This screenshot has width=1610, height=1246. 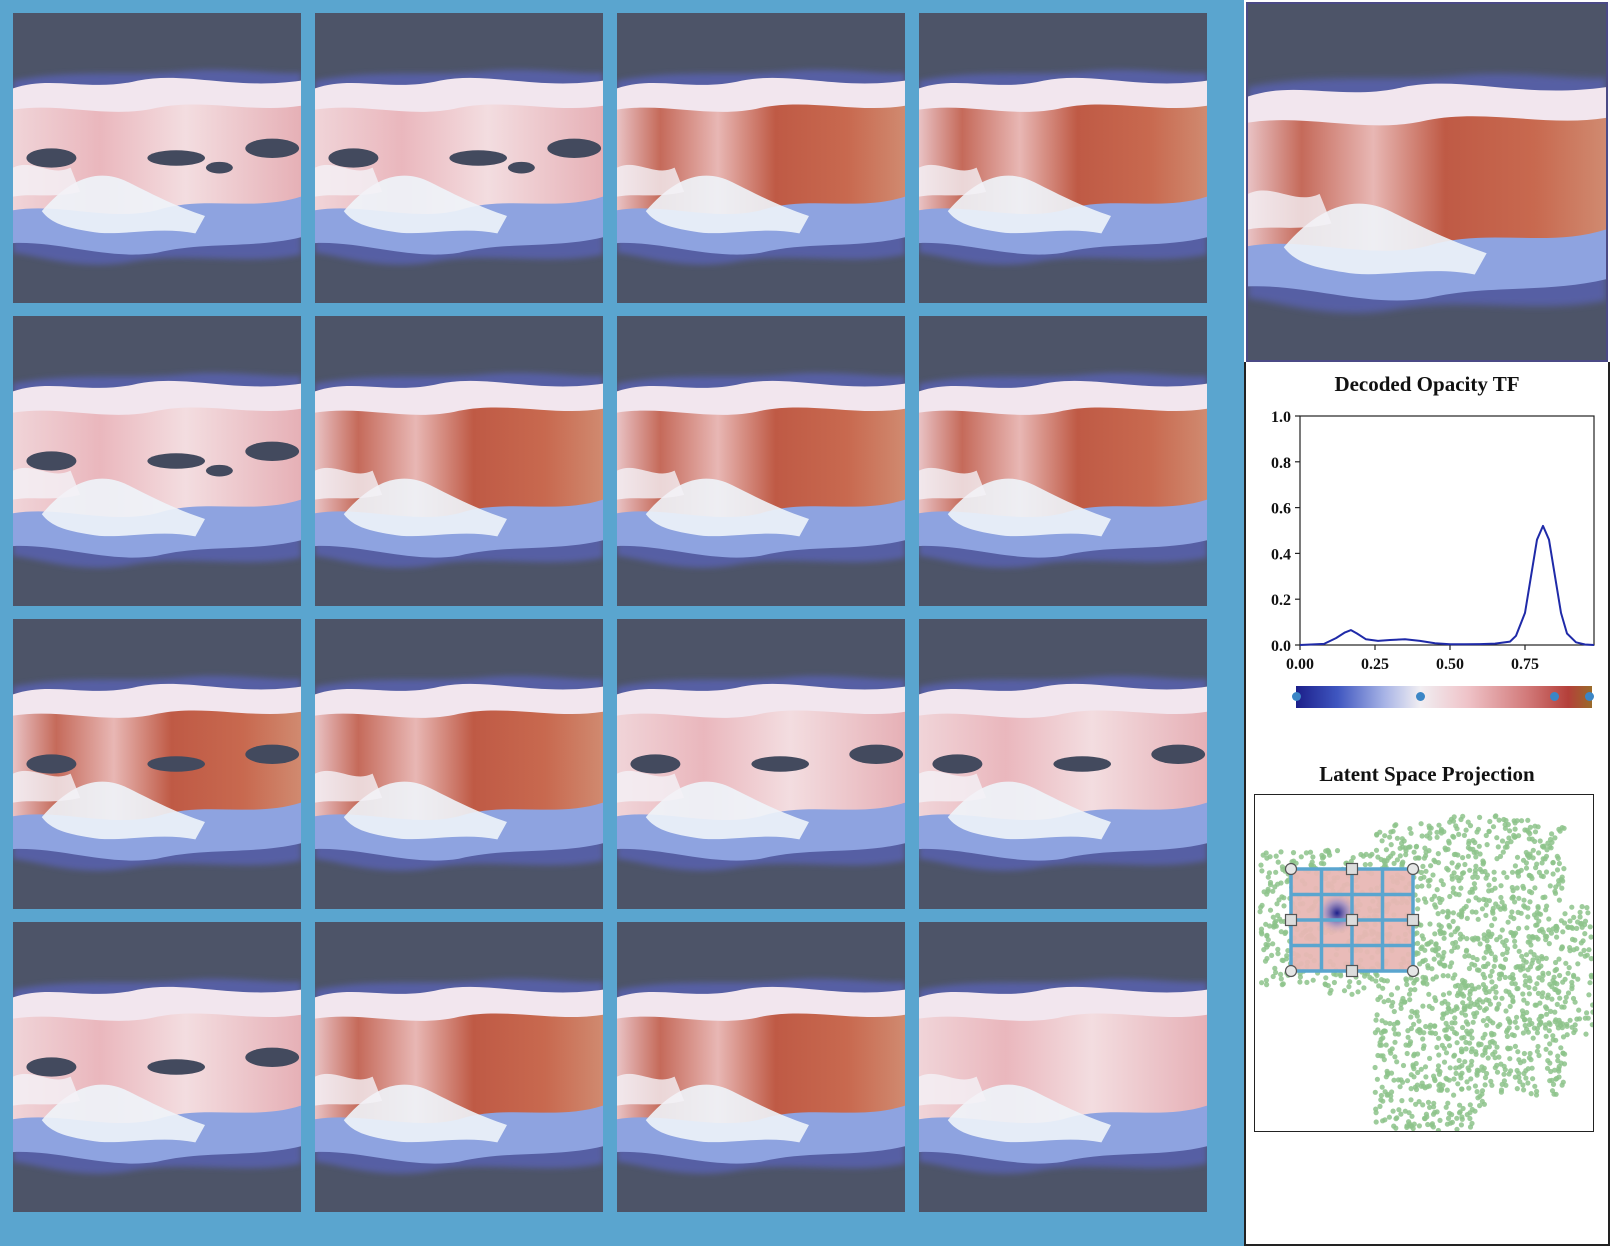 What do you see at coordinates (1427, 182) in the screenshot?
I see `selected-rendering-preview` at bounding box center [1427, 182].